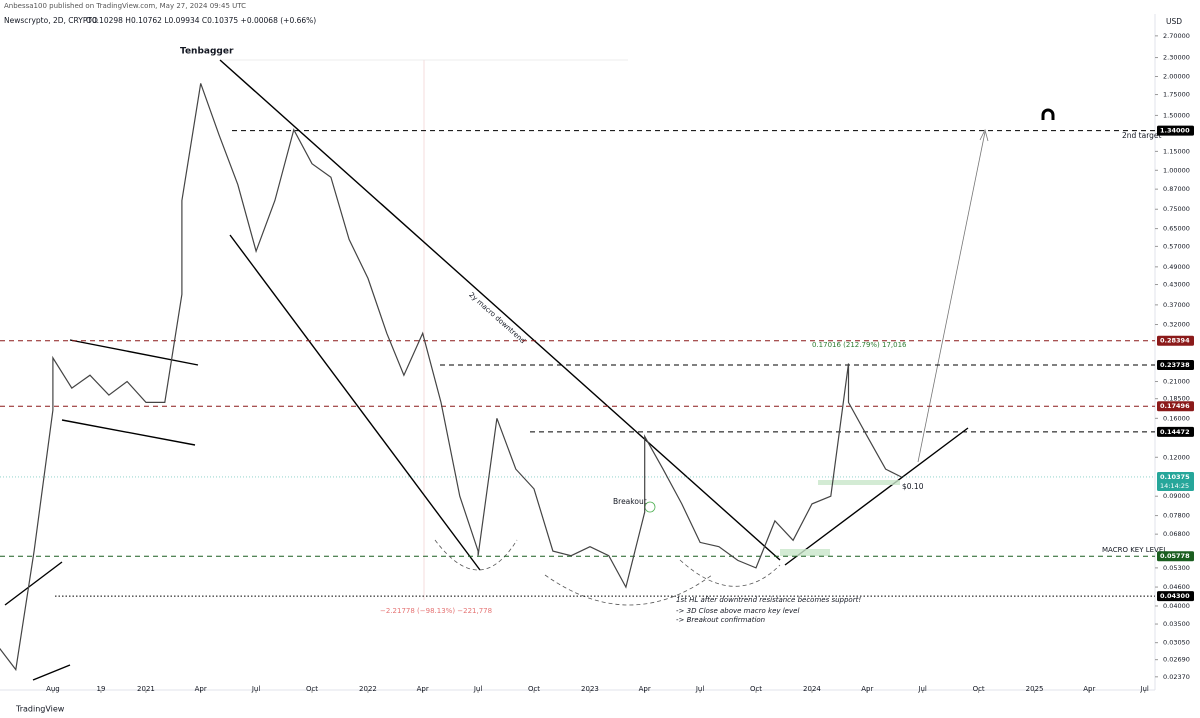 The image size is (1200, 718). What do you see at coordinates (720, 620) in the screenshot?
I see `annotation: -> Breakout confirmation` at bounding box center [720, 620].